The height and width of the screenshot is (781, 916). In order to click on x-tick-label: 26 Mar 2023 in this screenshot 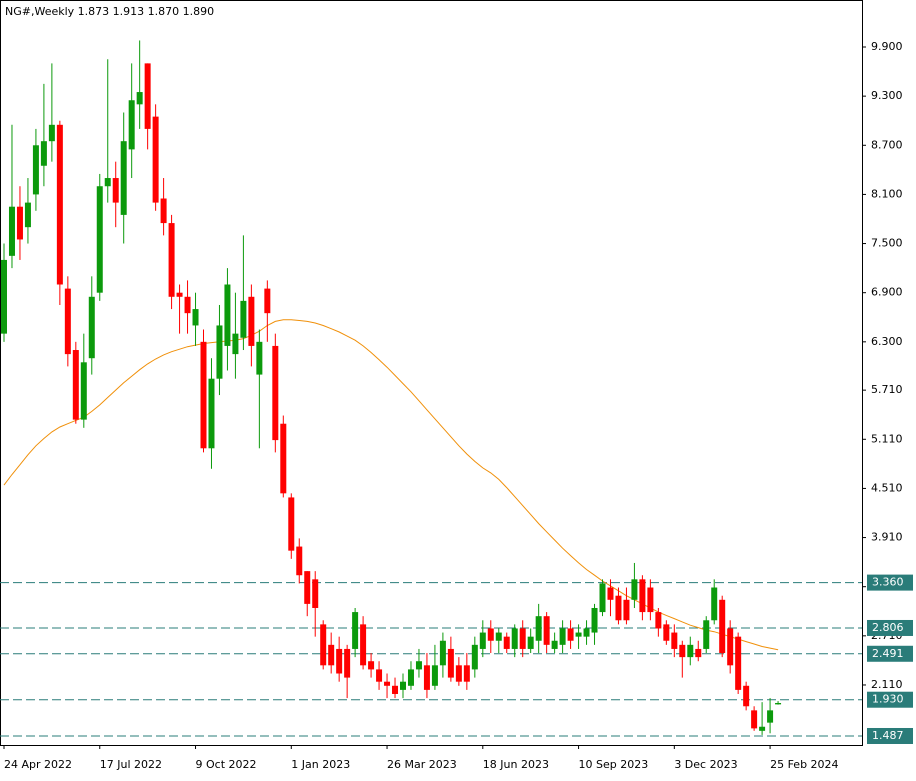, I will do `click(422, 764)`.